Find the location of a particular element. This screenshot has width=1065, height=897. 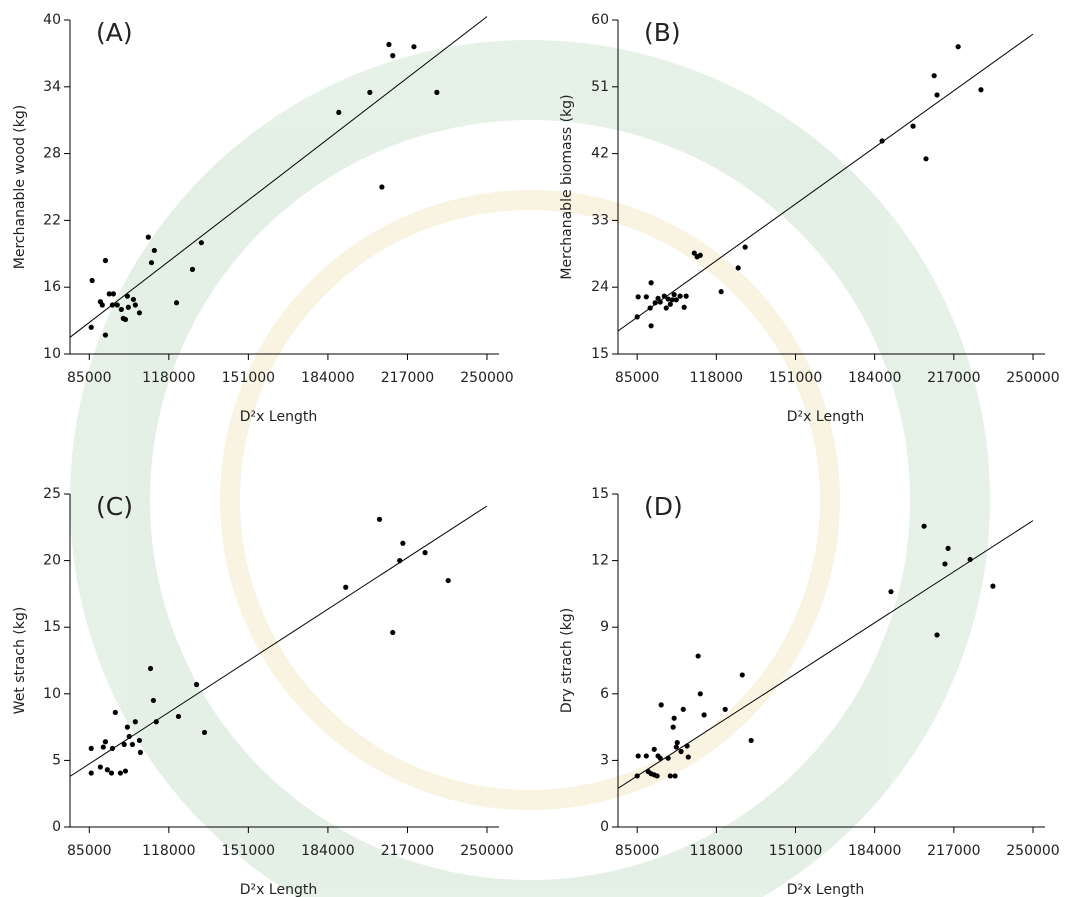

y-axis-label: Merchanable wood (kg) is located at coordinates (20, 187).